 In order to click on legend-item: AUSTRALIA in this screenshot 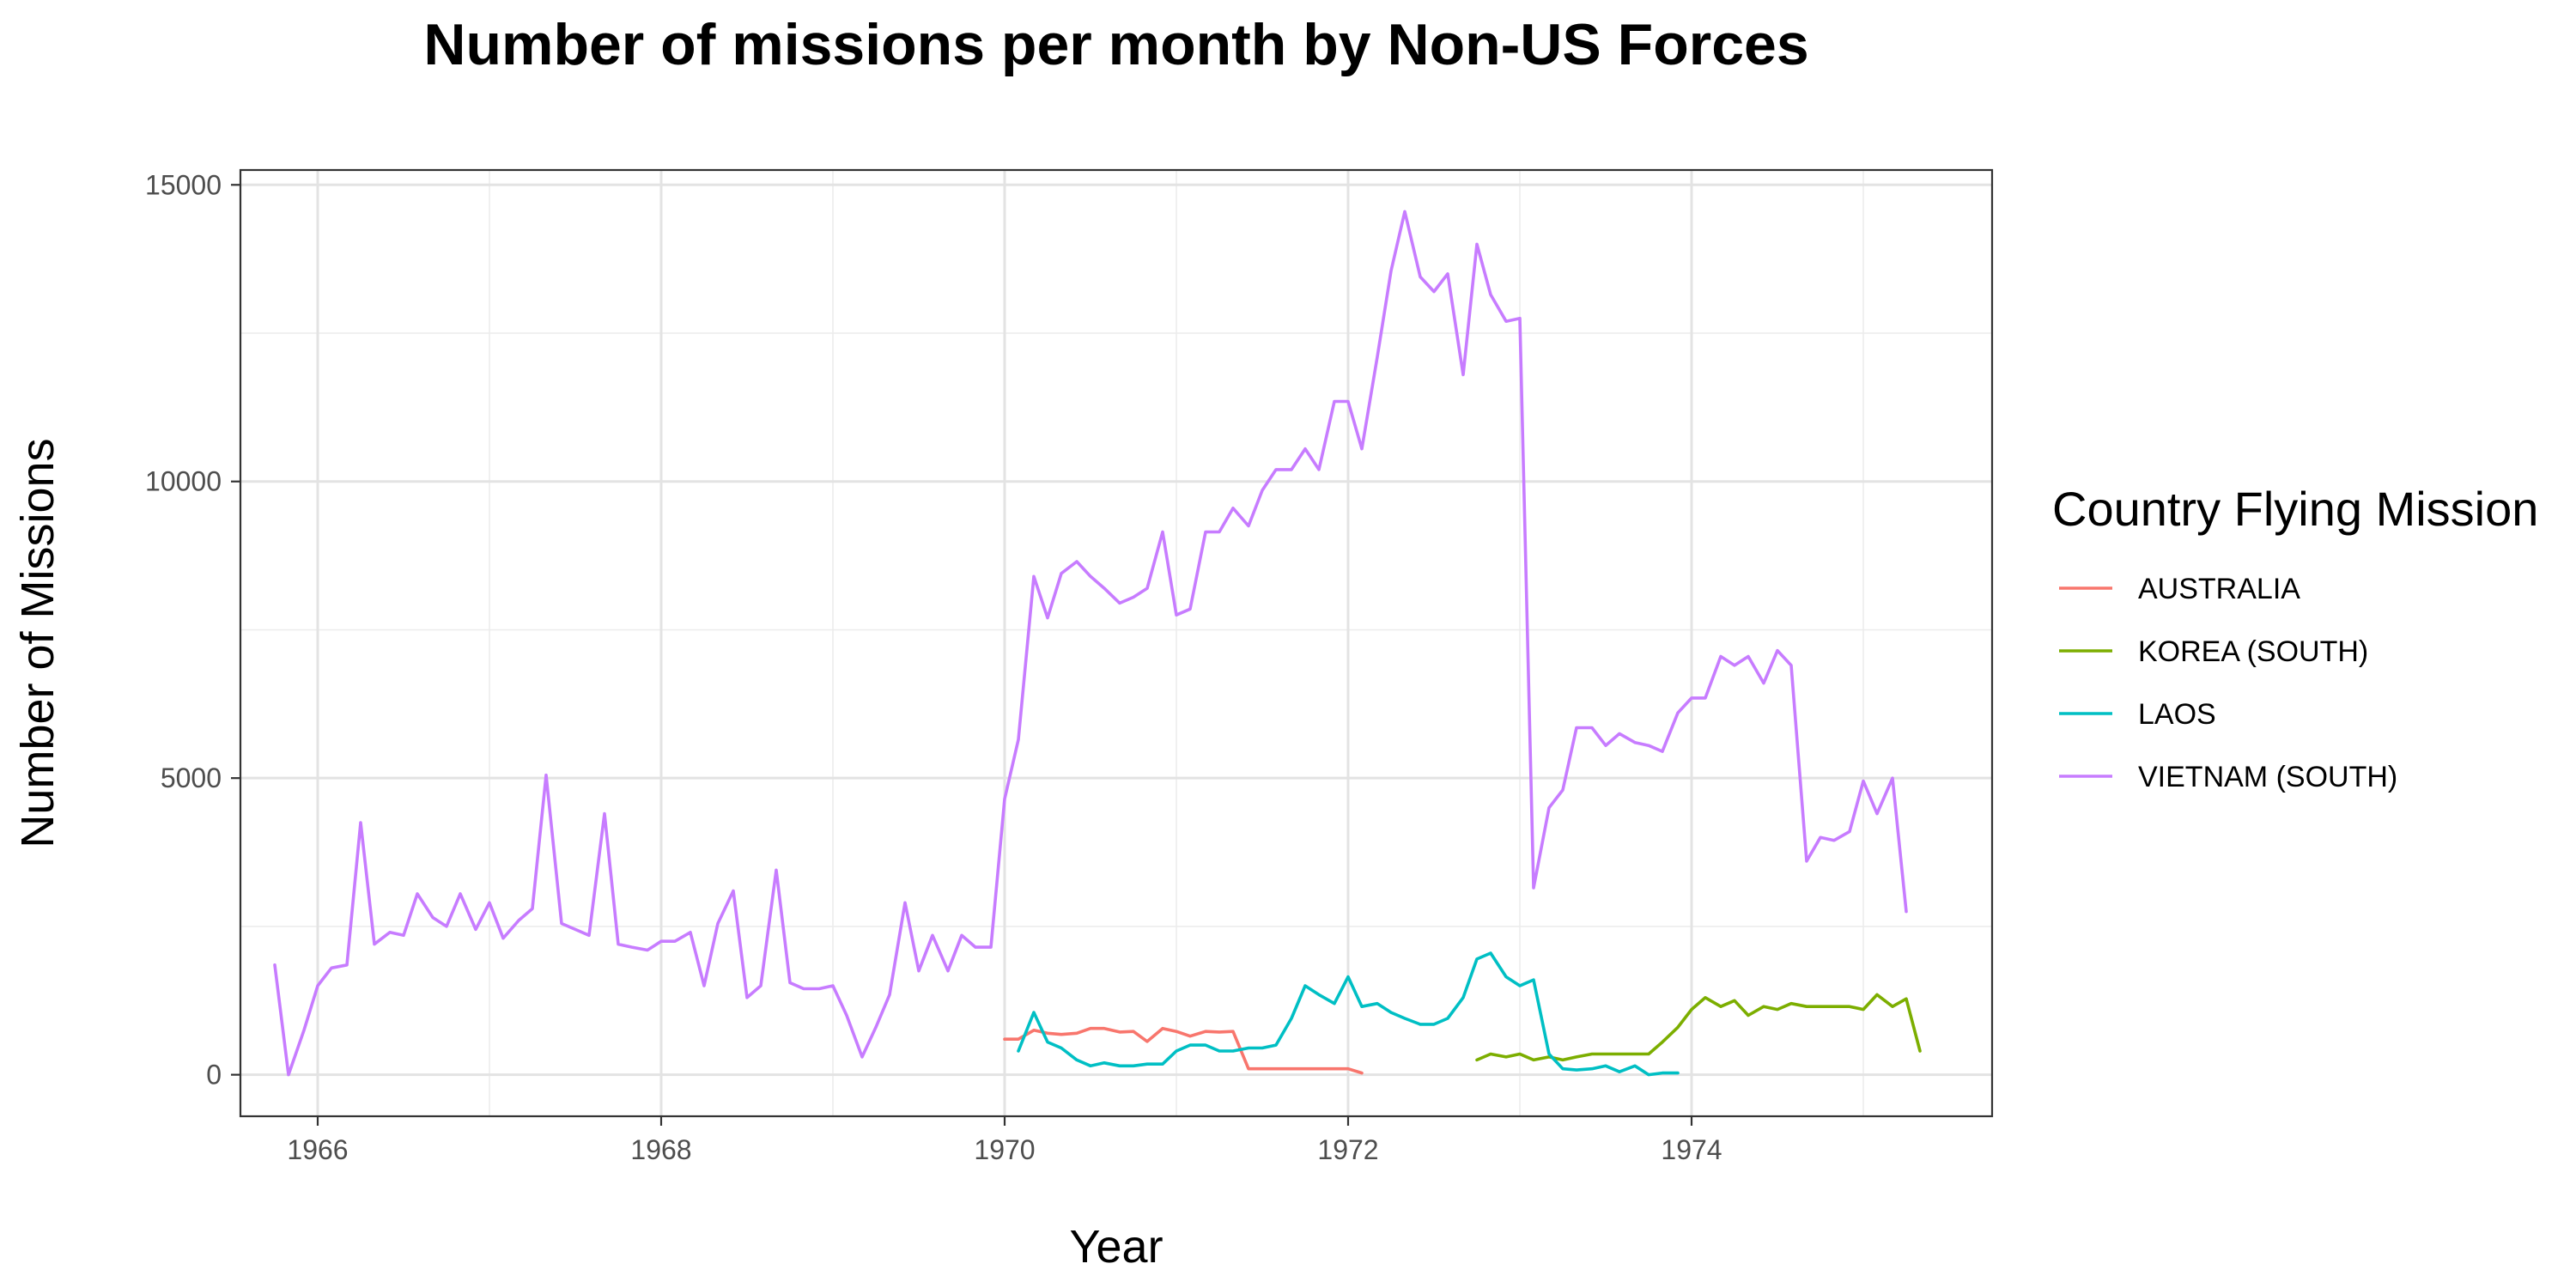, I will do `click(2179, 589)`.